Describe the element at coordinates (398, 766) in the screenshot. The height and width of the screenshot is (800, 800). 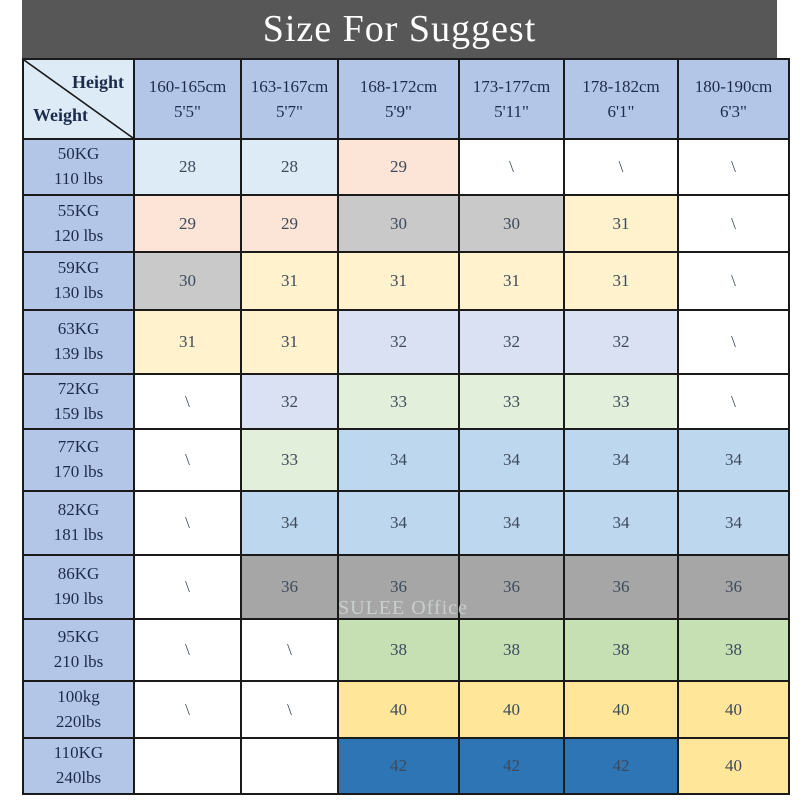
I see `size-cell-r10-c2: 42` at that location.